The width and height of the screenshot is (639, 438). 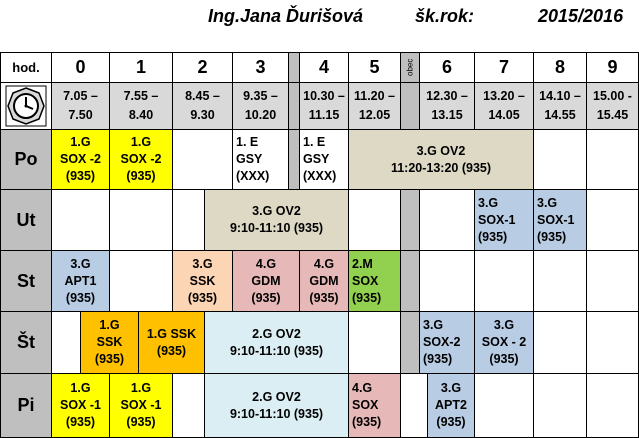 I want to click on lesson-subject: SOX-2, so click(x=442, y=342).